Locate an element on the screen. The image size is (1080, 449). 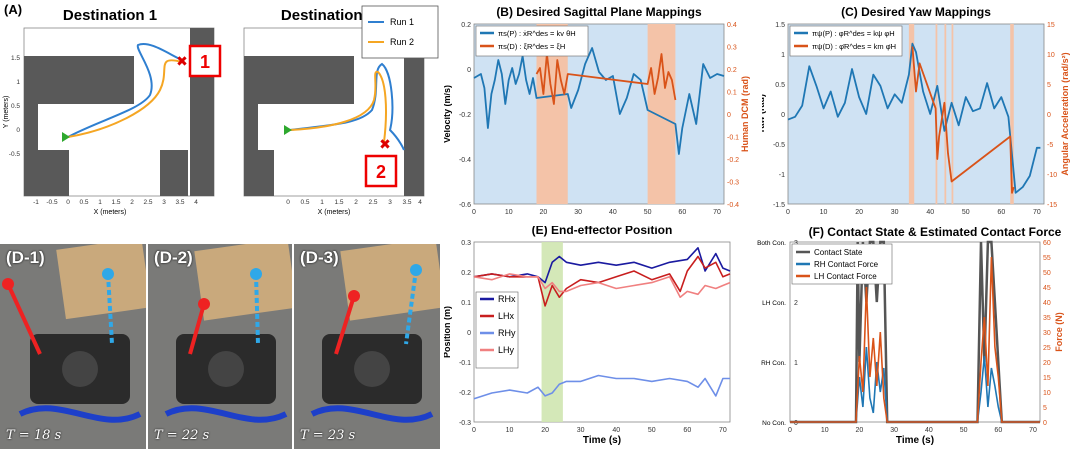
ytick-right-label: 10 is located at coordinates (1051, 55).